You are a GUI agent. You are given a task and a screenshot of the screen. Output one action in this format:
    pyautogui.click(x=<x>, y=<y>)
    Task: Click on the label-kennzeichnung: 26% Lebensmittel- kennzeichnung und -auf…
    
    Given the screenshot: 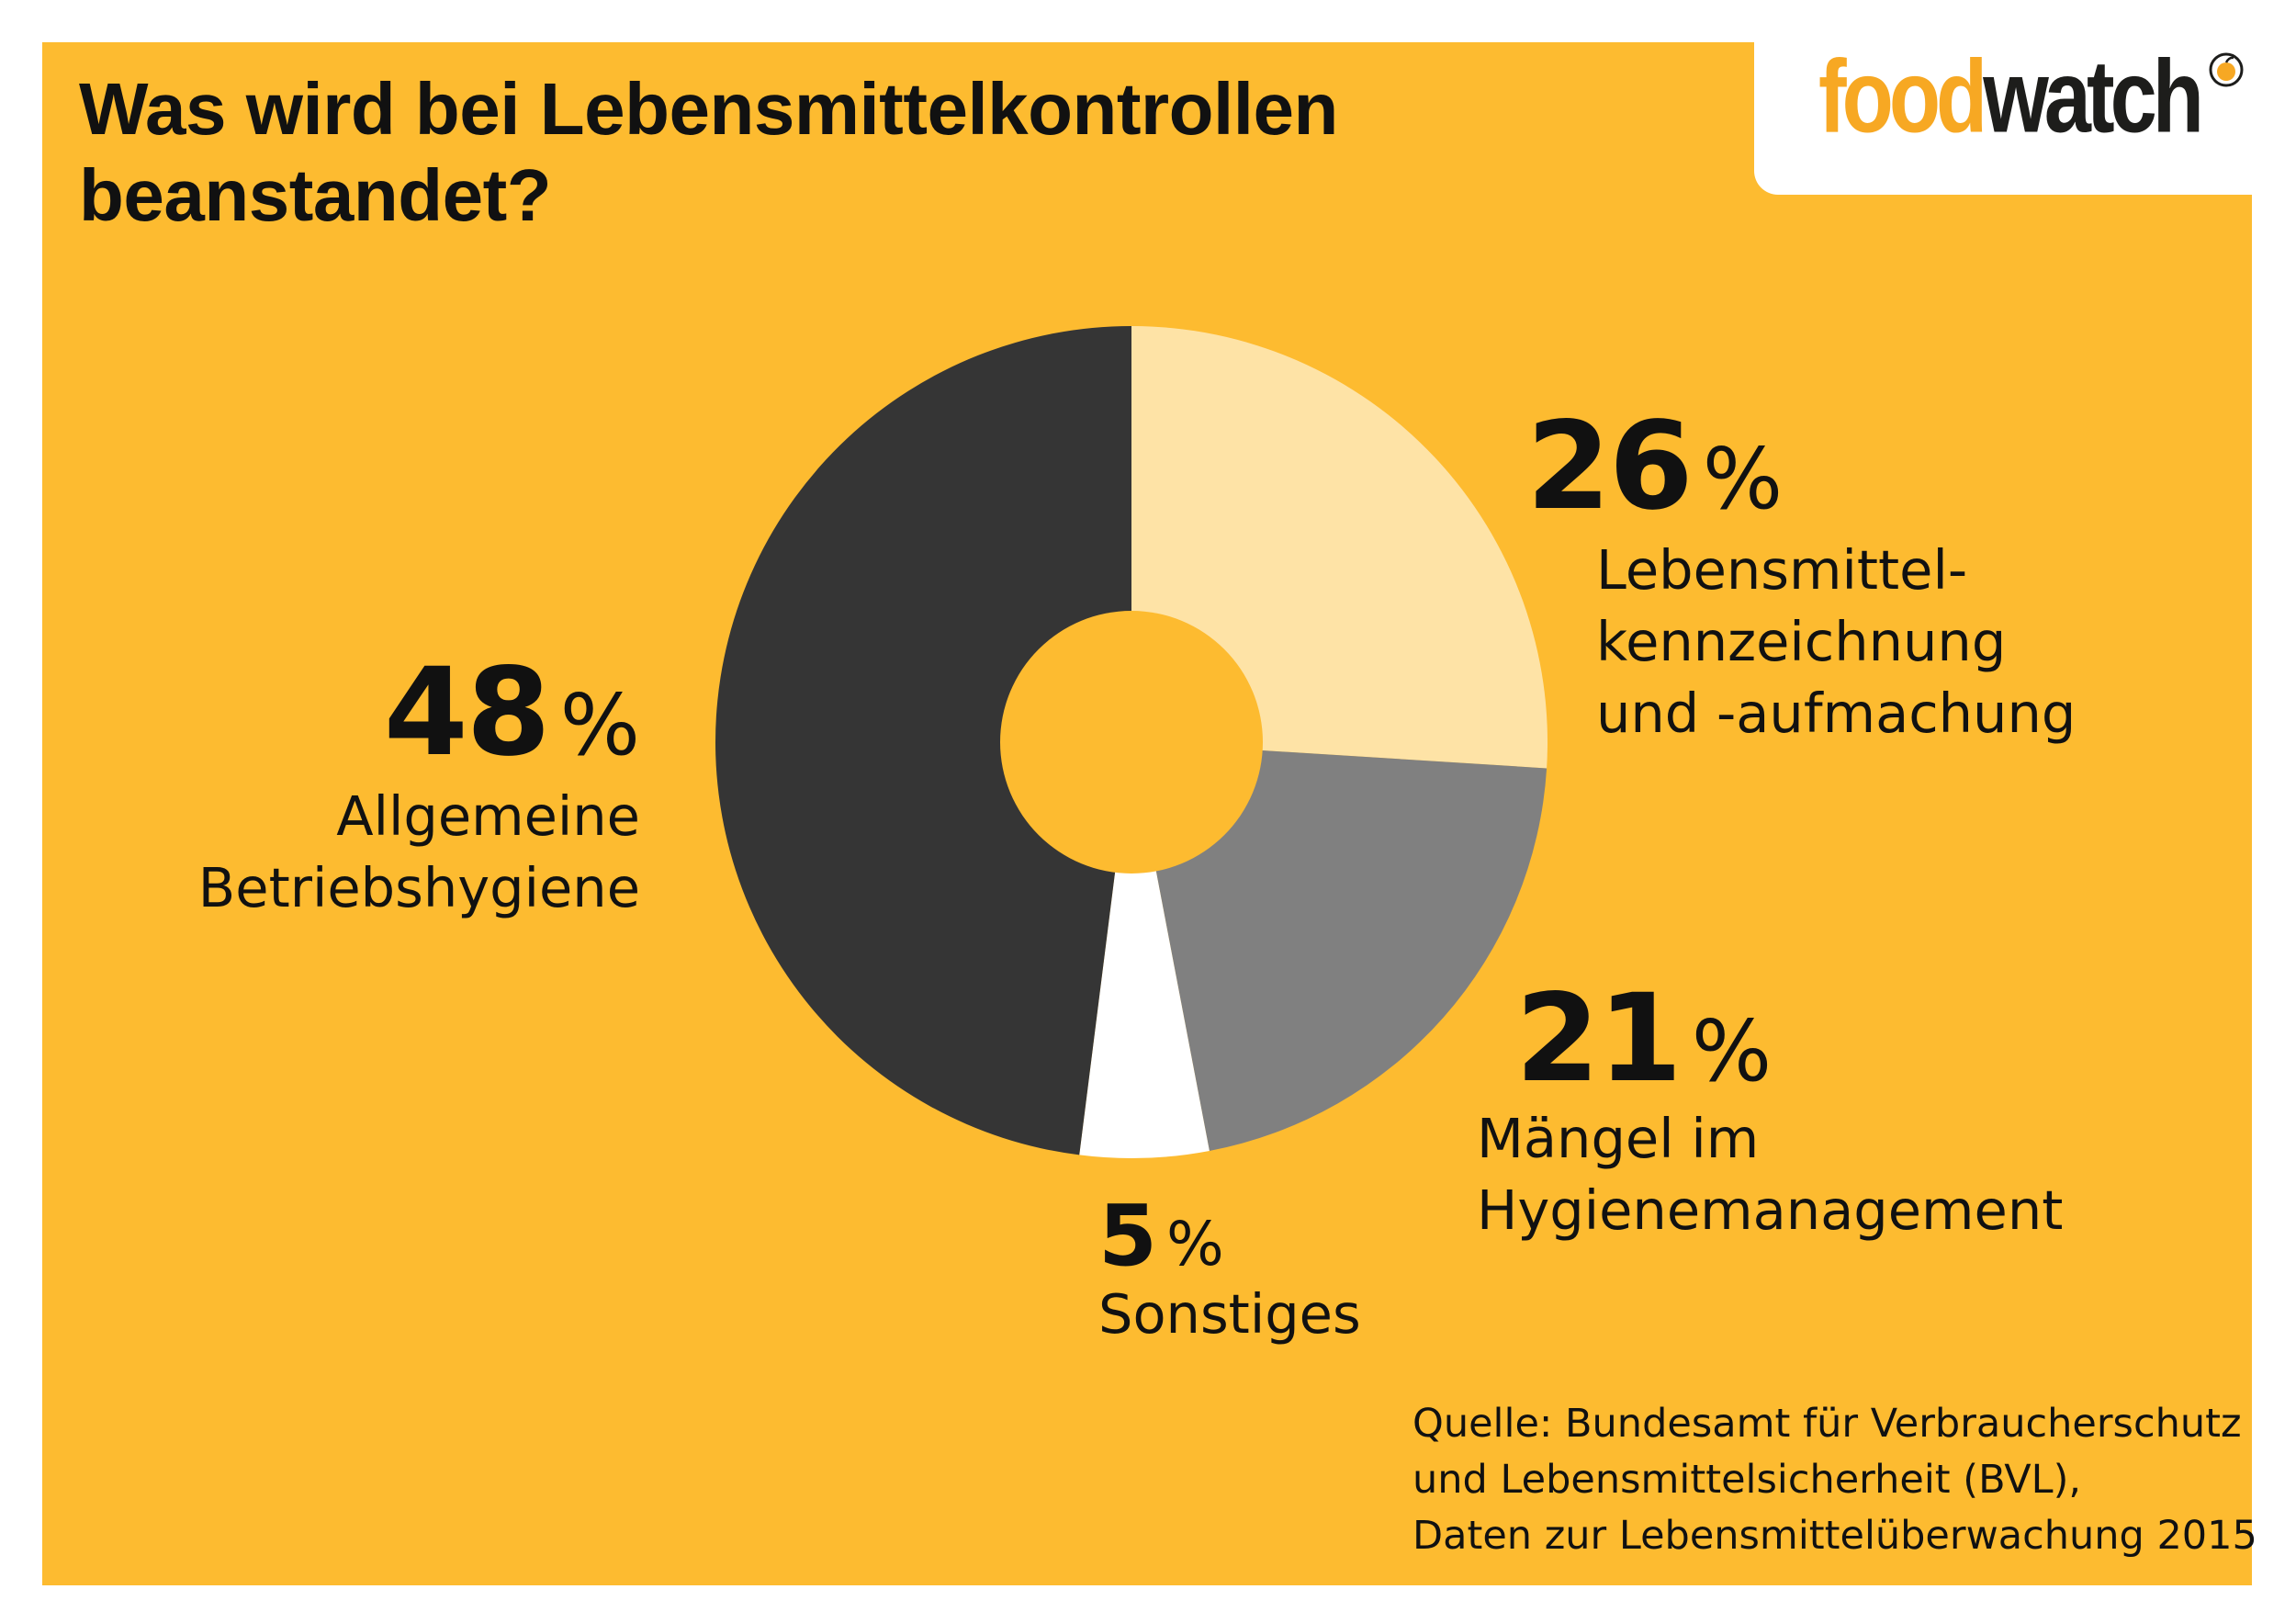 What is the action you would take?
    pyautogui.click(x=1801, y=578)
    